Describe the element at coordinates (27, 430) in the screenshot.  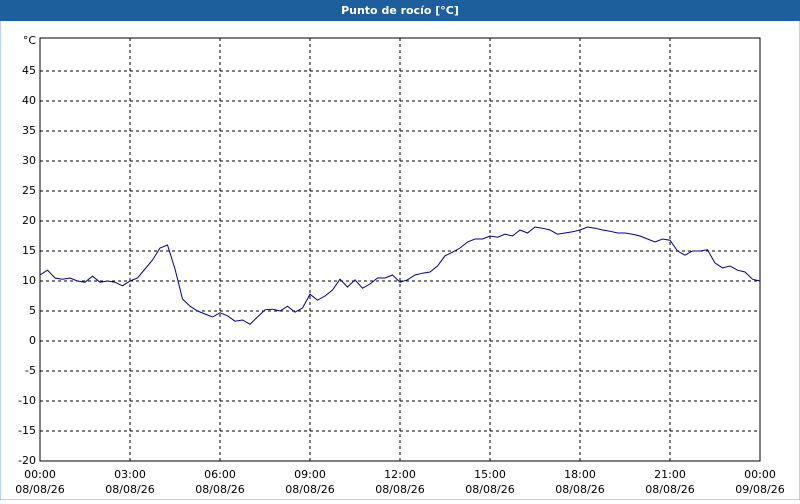
I see `y-tick-label: -15` at that location.